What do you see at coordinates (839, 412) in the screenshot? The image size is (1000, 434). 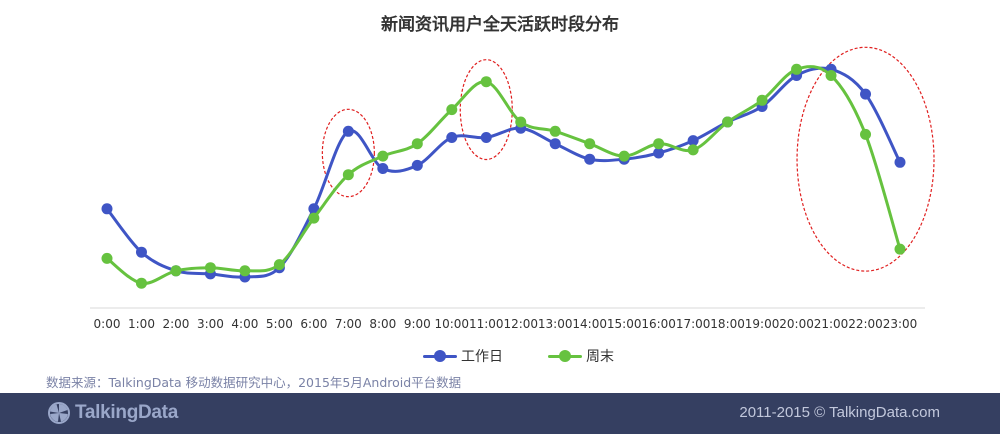 I see `copyright-text: 2011-2015 © TalkingData.com` at bounding box center [839, 412].